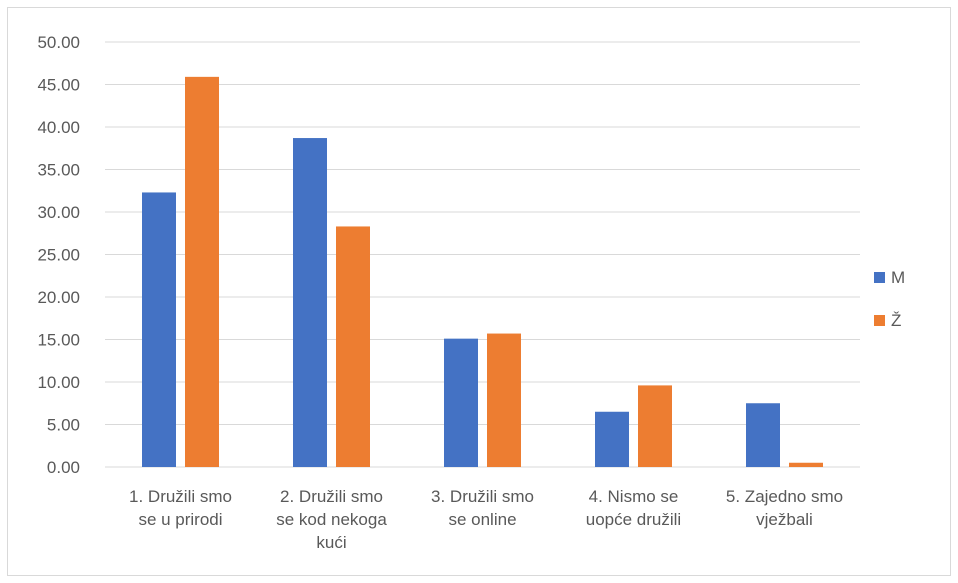  What do you see at coordinates (482, 496) in the screenshot?
I see `x-tick-label: 3. Družili smo` at bounding box center [482, 496].